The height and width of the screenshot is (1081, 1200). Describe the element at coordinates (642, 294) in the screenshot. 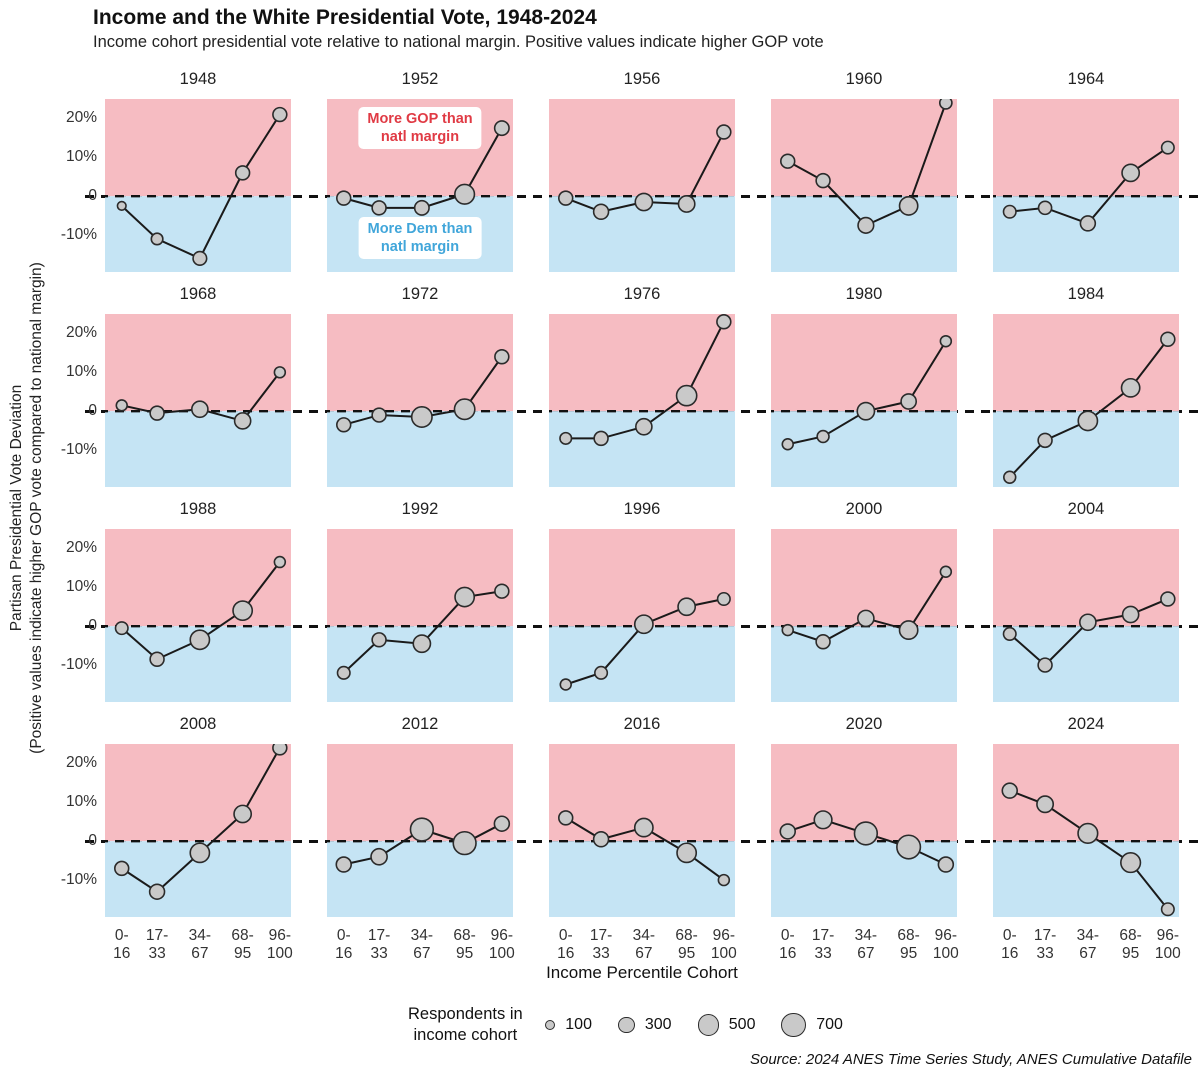

I see `panel-year-1976: 1976` at that location.